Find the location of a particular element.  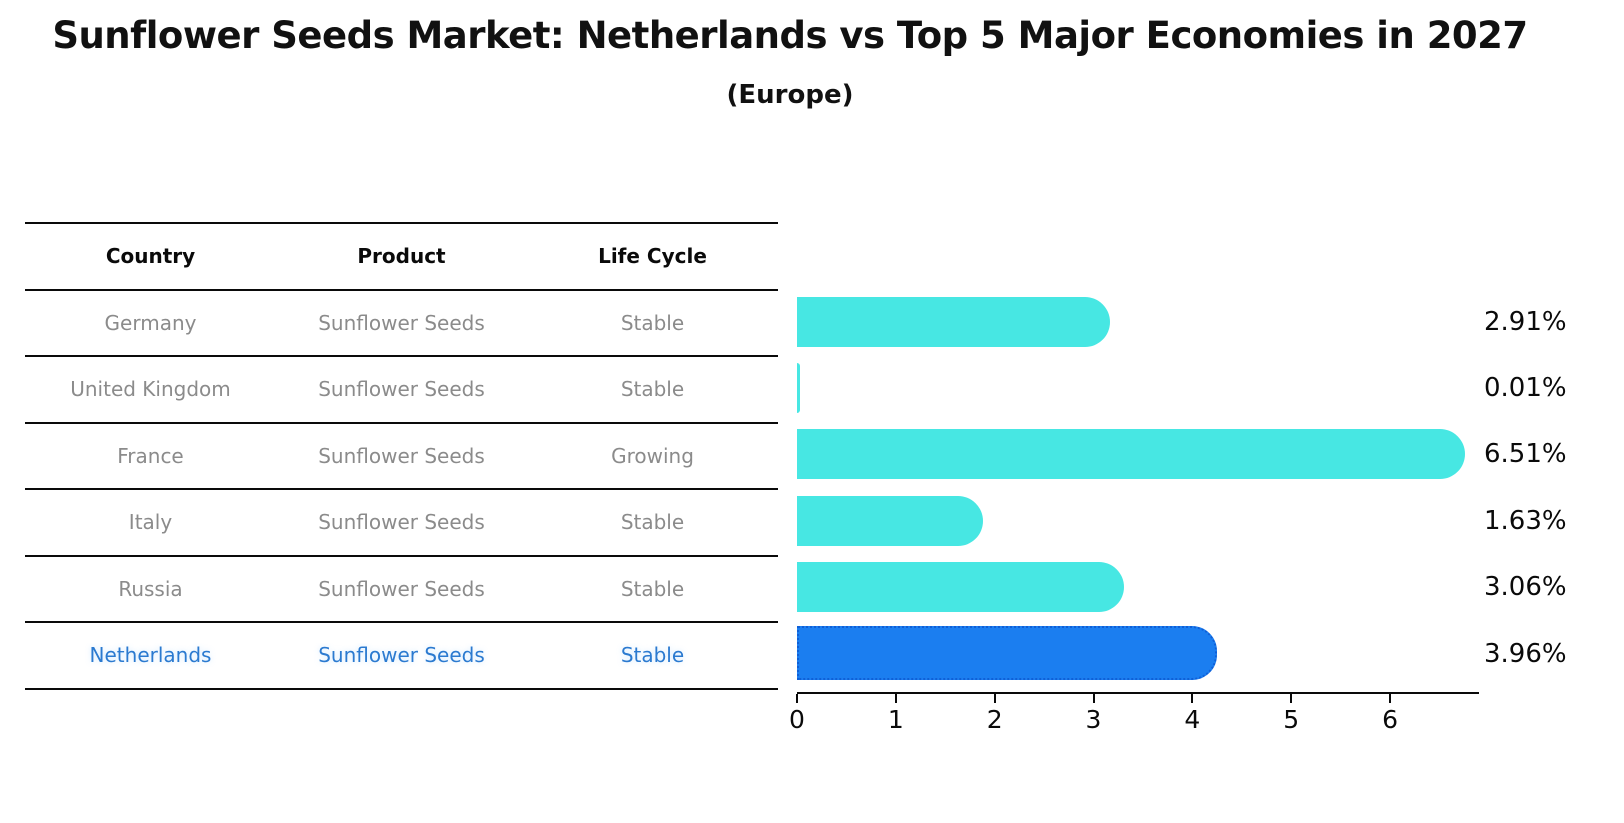

bar-row-united-kingdom is located at coordinates (1137, 388).